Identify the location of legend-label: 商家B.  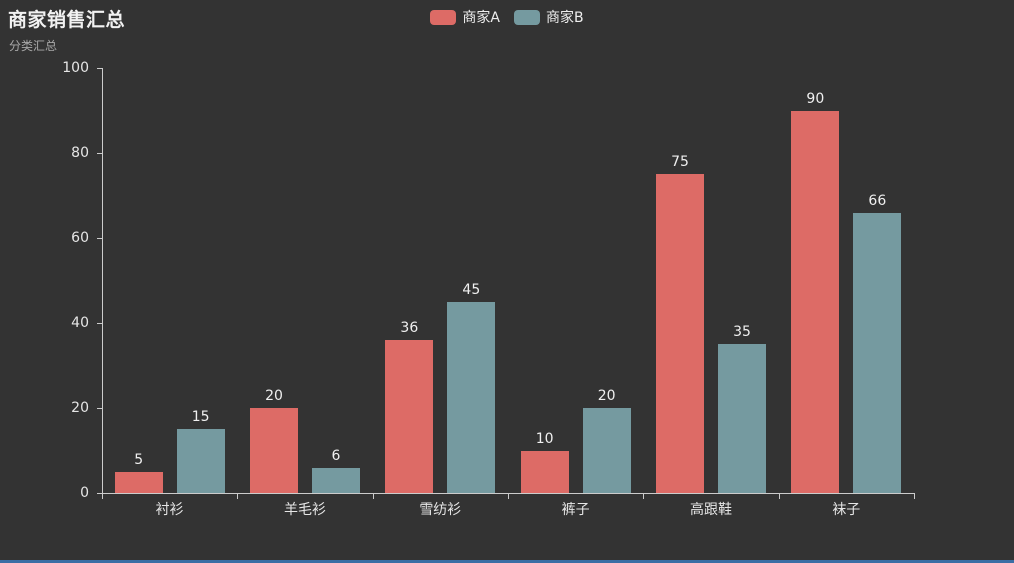
(564, 18).